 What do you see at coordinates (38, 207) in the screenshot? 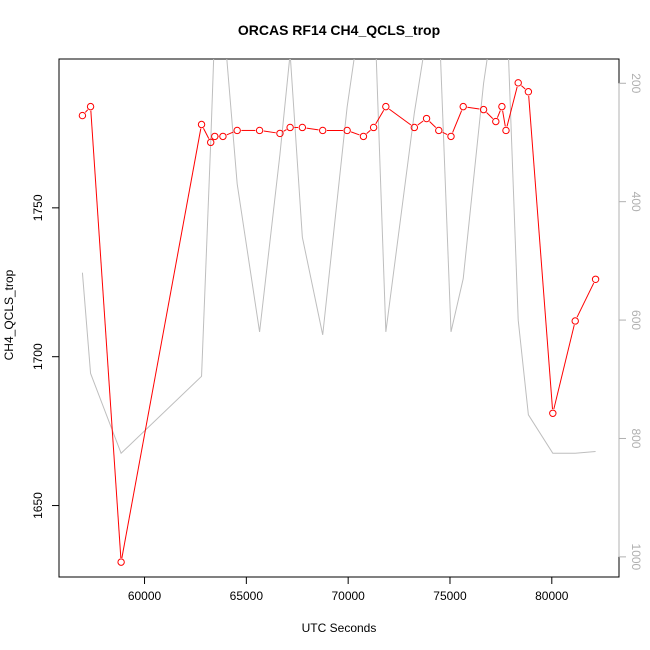
I see `y-tick-label: 1750` at bounding box center [38, 207].